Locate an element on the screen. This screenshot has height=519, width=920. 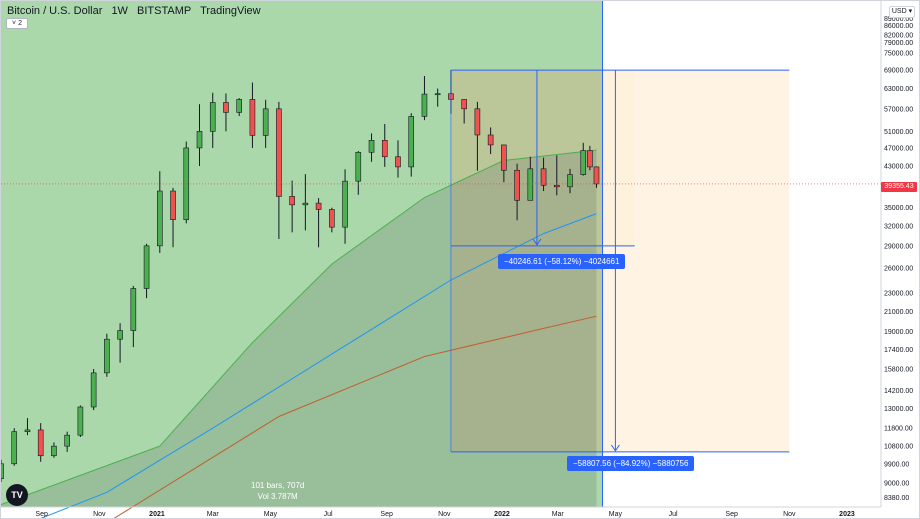
price-tick-label: 9900.00 is located at coordinates (896, 464).